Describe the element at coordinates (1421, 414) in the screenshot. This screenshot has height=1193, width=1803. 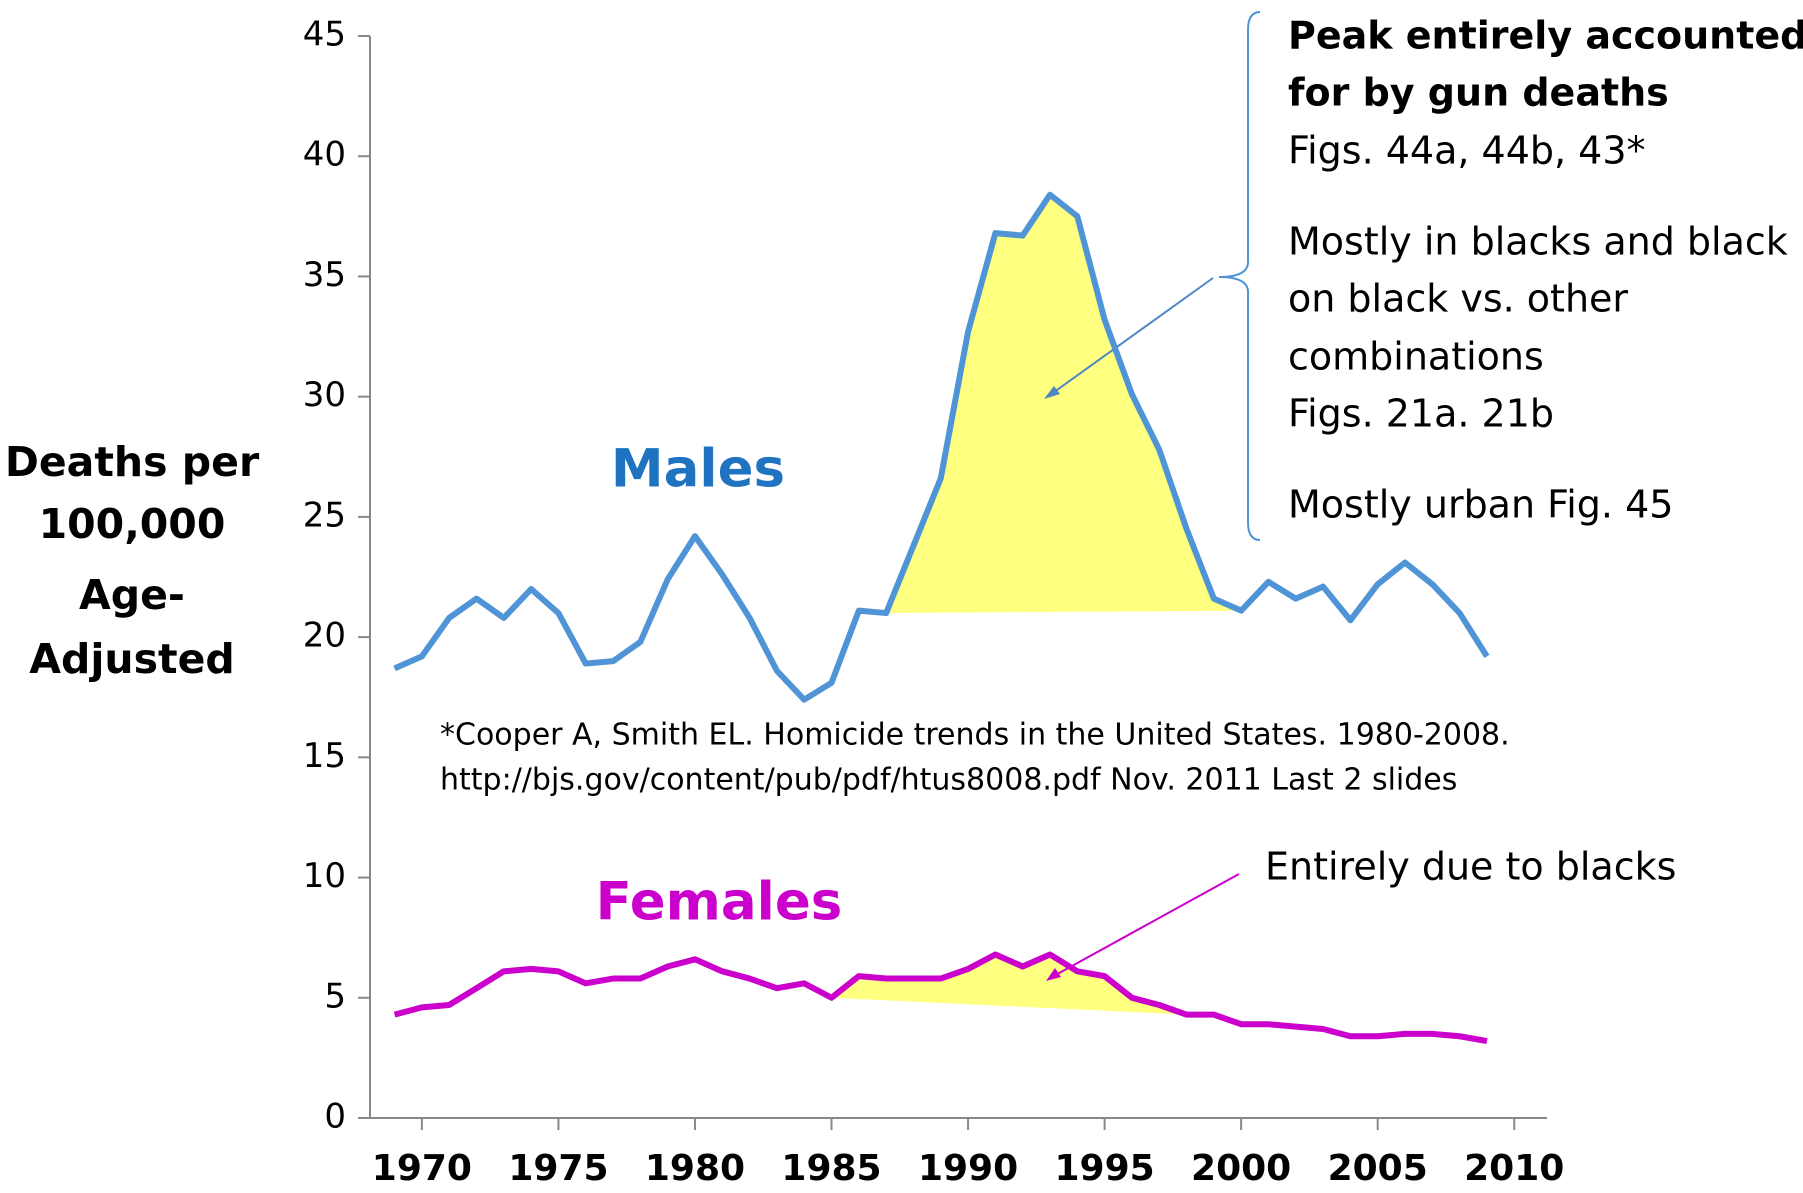
I see `annotation: Figs. 21a. 21b` at that location.